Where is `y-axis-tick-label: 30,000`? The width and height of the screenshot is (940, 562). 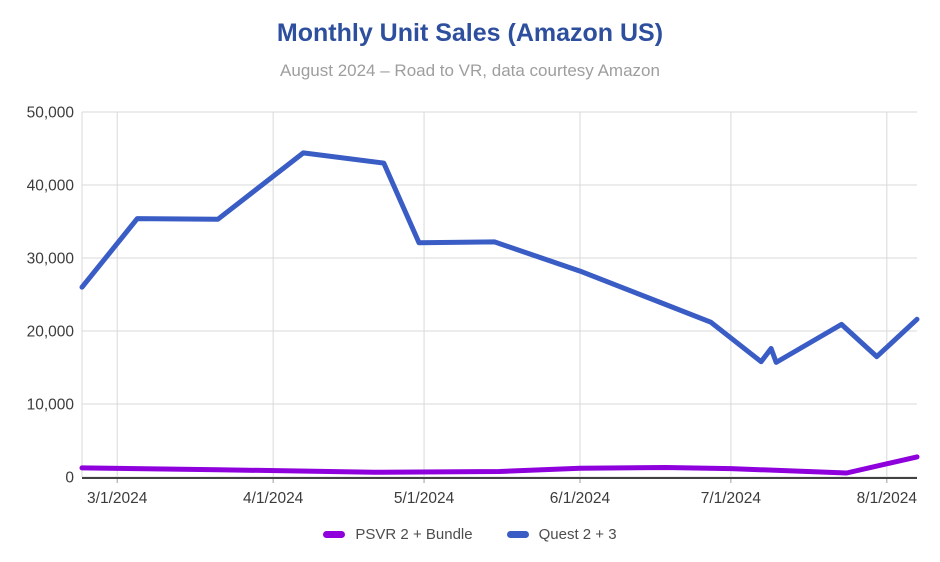
y-axis-tick-label: 30,000 is located at coordinates (51, 259).